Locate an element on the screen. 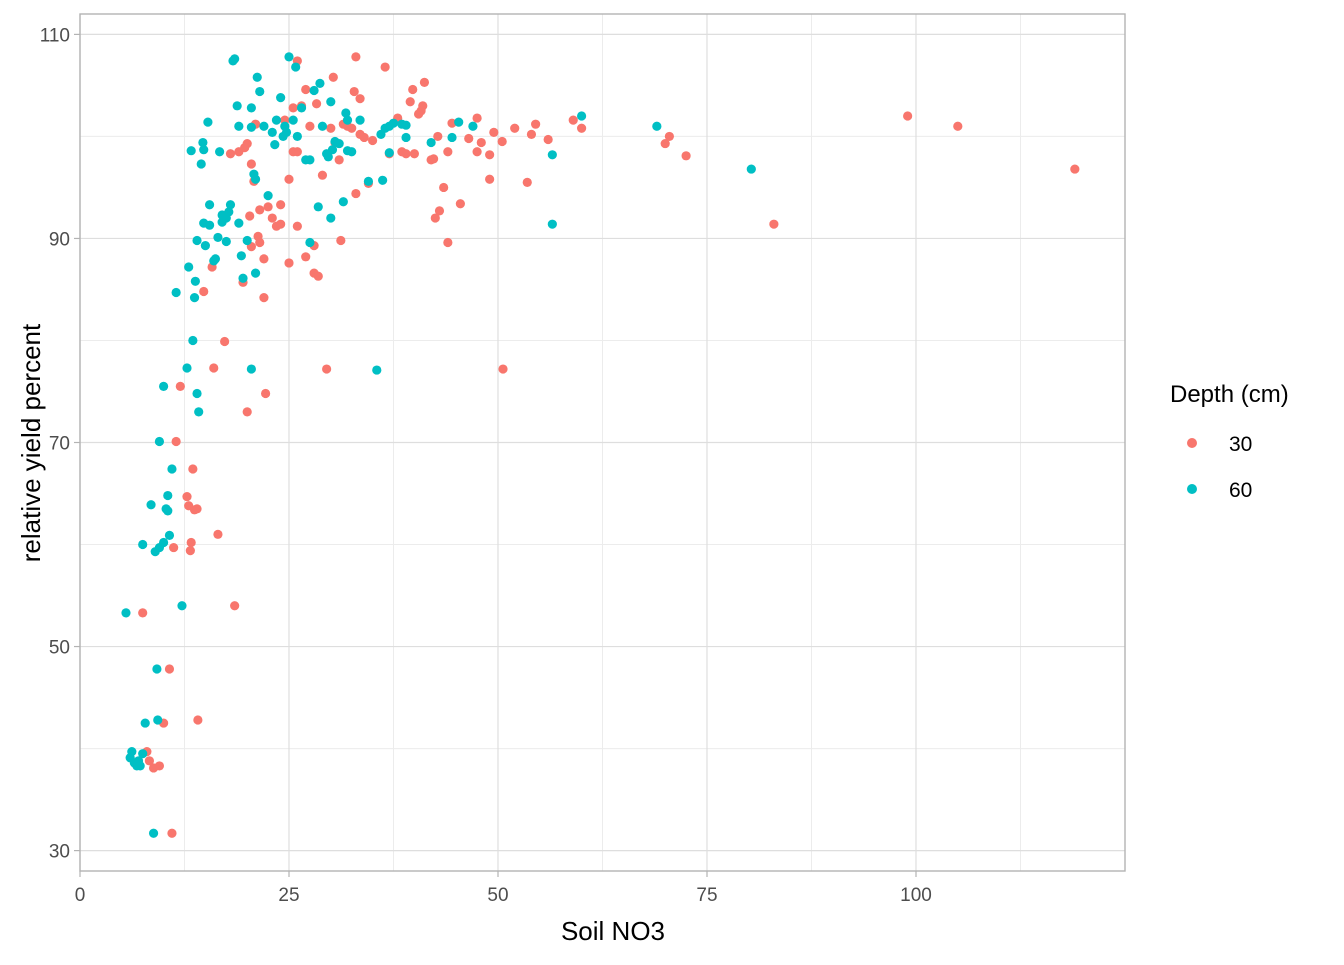 This screenshot has height=965, width=1344. legend-key is located at coordinates (1192, 489).